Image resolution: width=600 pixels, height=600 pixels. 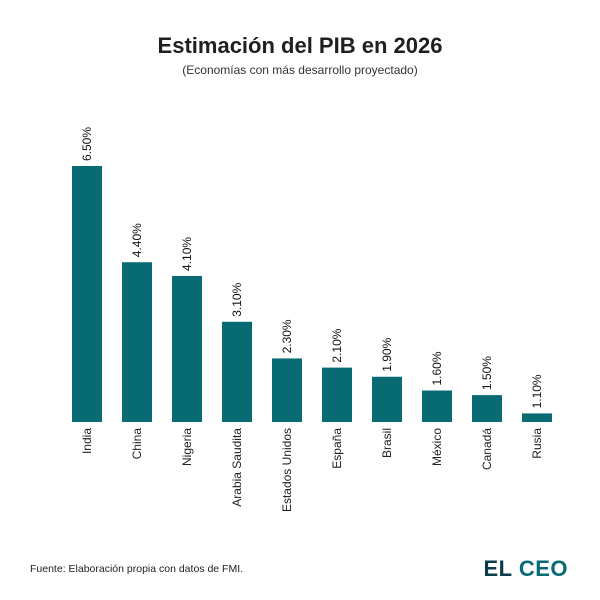 I want to click on bar-canada, so click(x=487, y=408).